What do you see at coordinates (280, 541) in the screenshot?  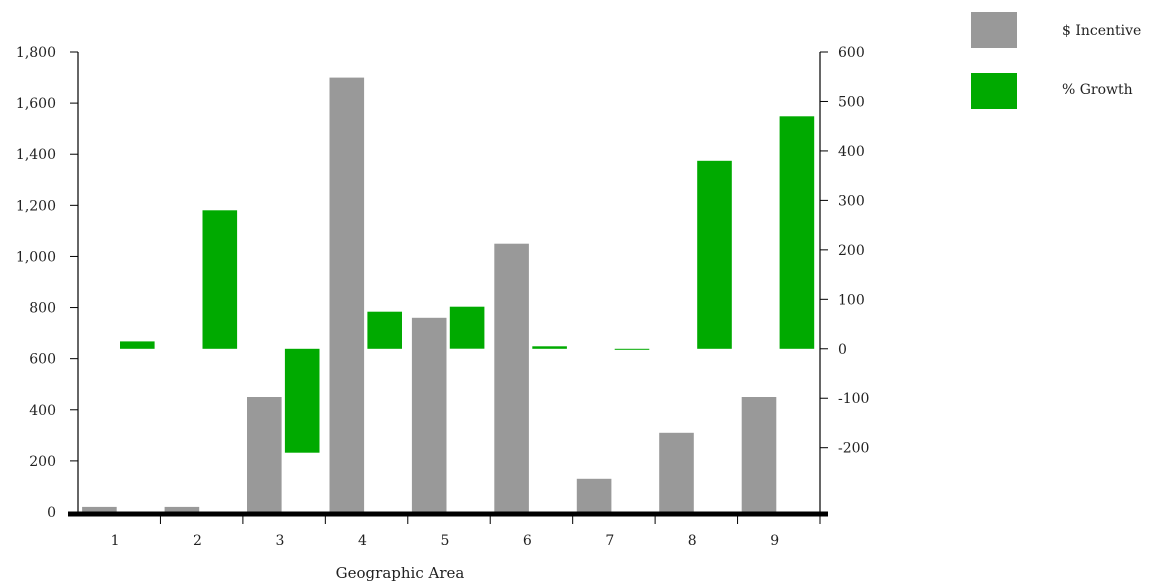 I see `x-tick-label: 3` at bounding box center [280, 541].